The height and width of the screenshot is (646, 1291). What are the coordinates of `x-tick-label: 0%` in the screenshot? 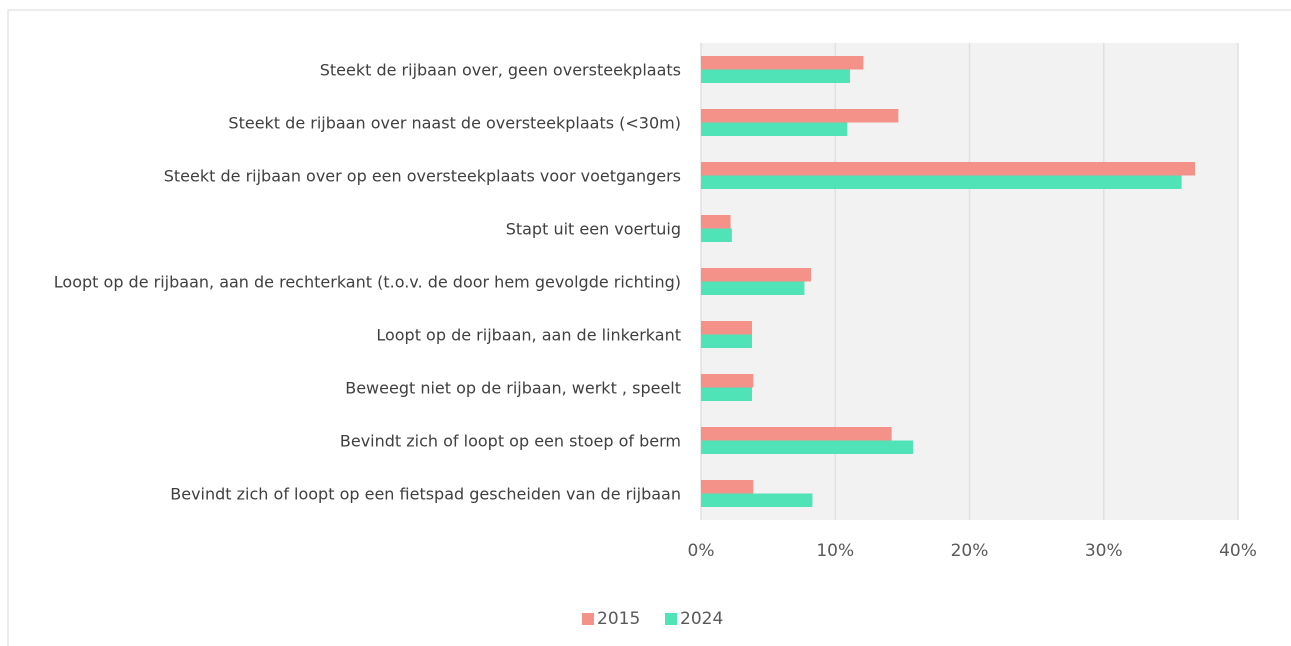 It's located at (701, 551).